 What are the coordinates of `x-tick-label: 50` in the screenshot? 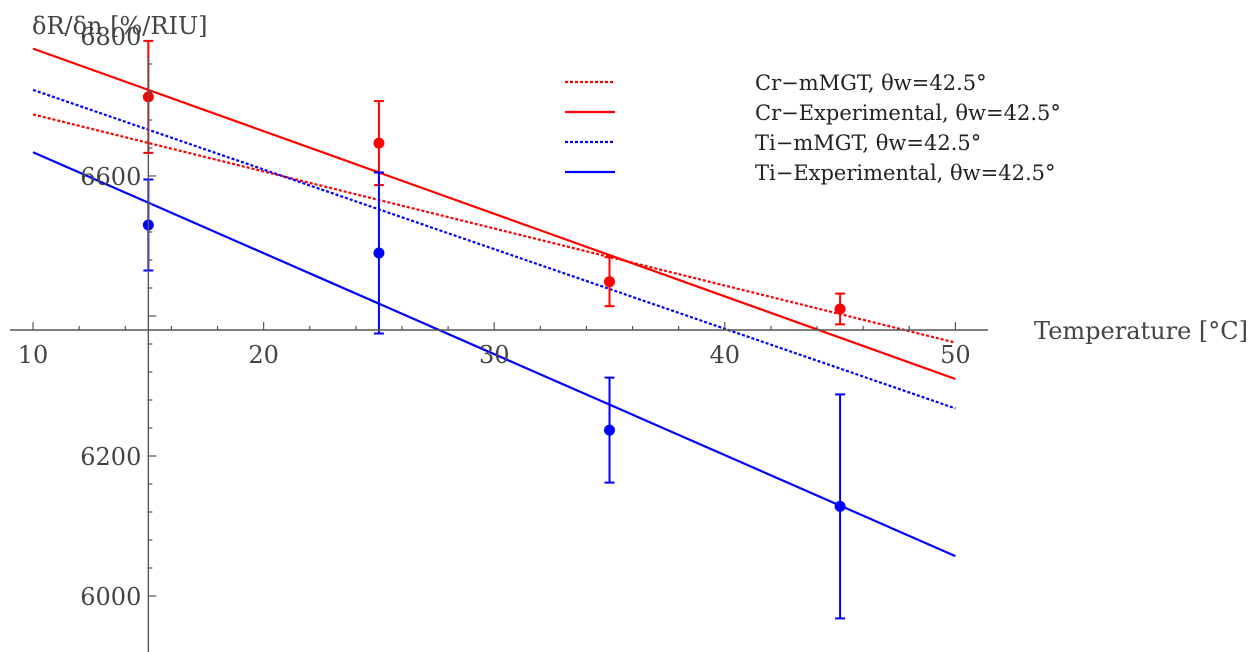 It's located at (955, 355).